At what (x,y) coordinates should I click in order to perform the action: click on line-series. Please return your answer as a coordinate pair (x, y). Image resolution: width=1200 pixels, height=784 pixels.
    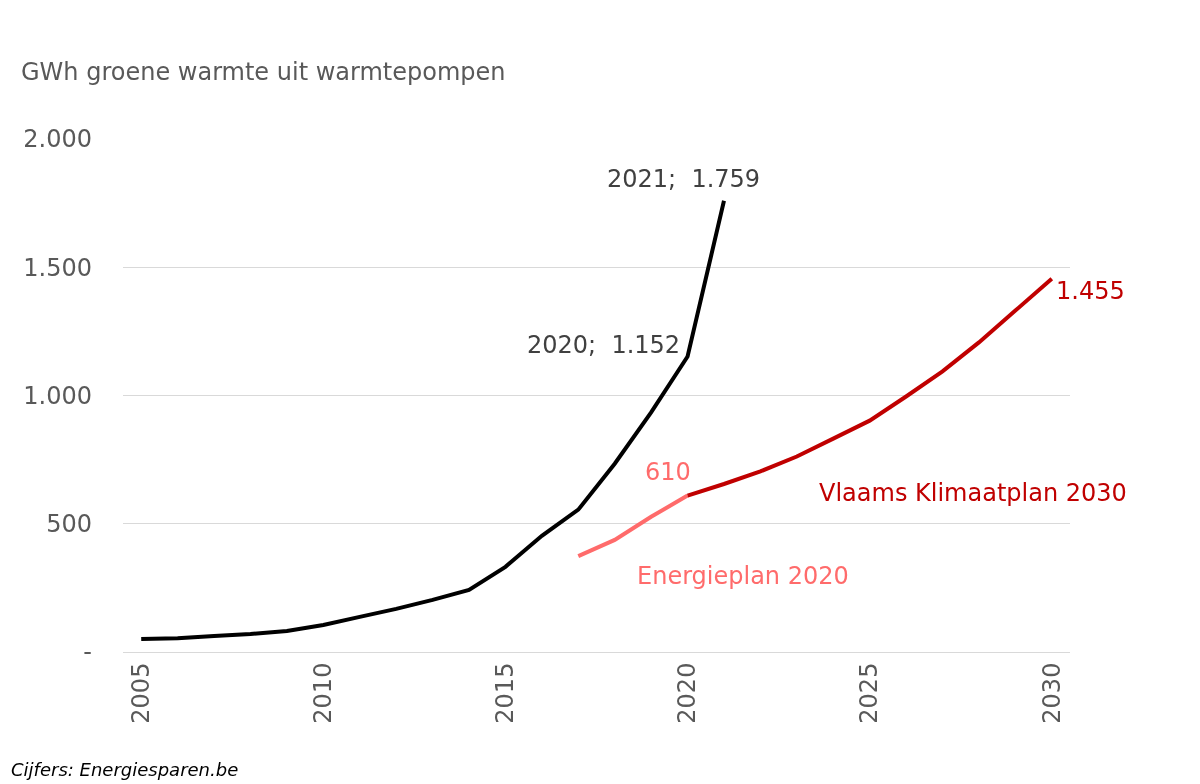
    Looking at the image, I should click on (633, 526).